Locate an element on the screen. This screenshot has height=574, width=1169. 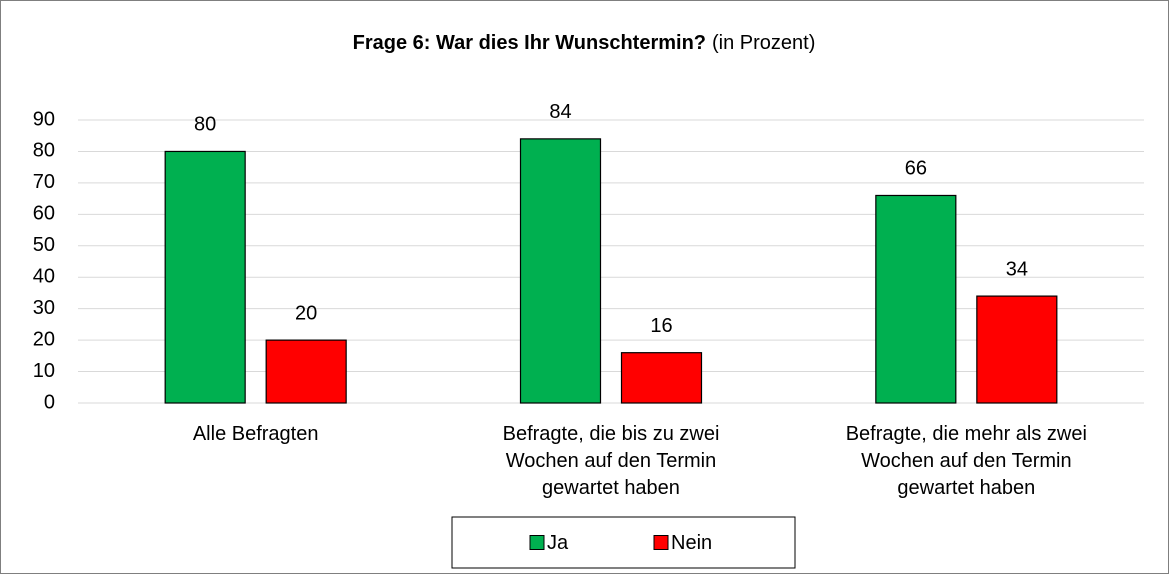
value-label: 20 is located at coordinates (306, 313).